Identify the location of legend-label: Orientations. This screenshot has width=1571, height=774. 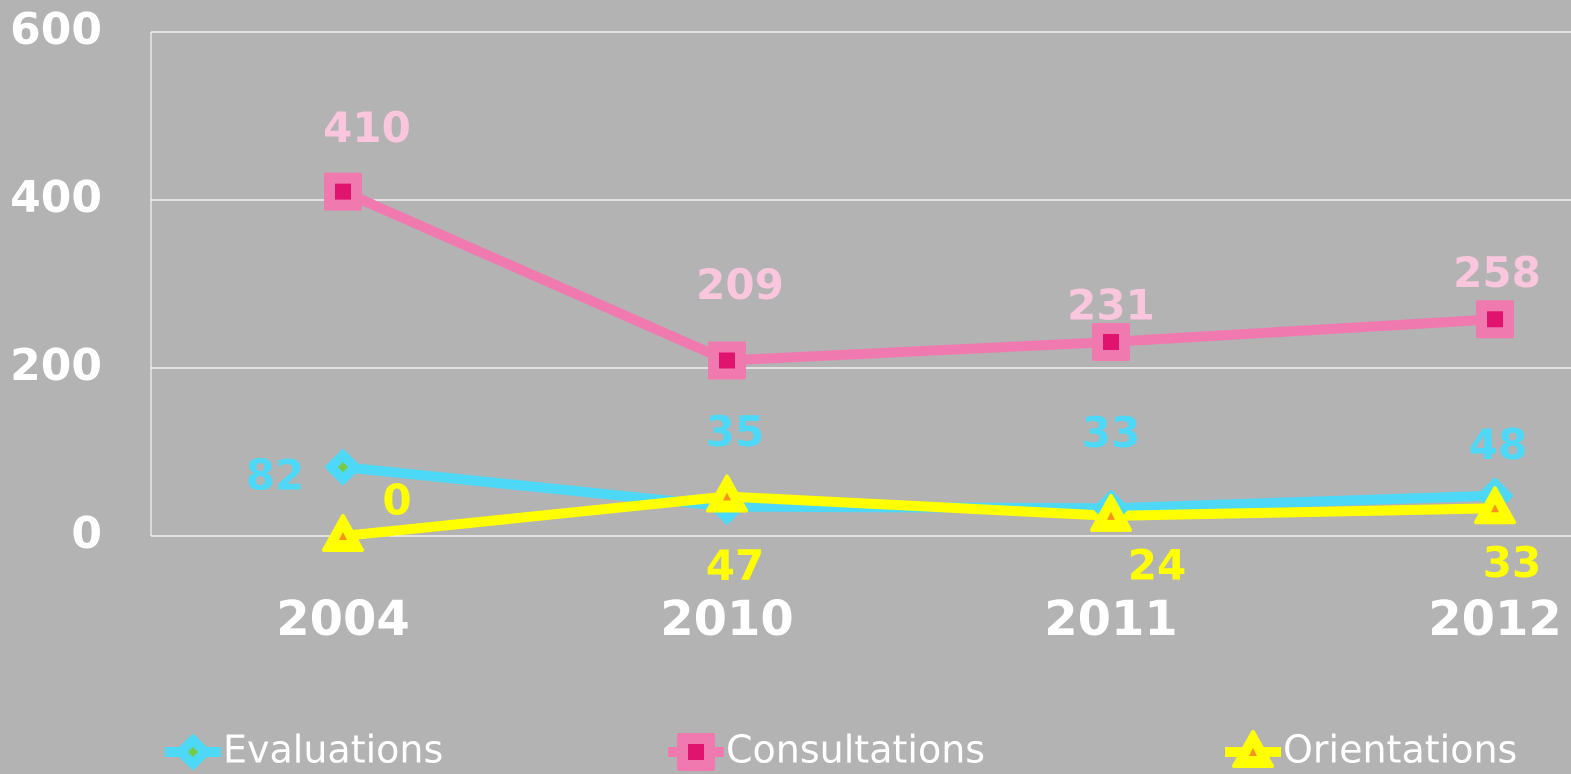
(1400, 750).